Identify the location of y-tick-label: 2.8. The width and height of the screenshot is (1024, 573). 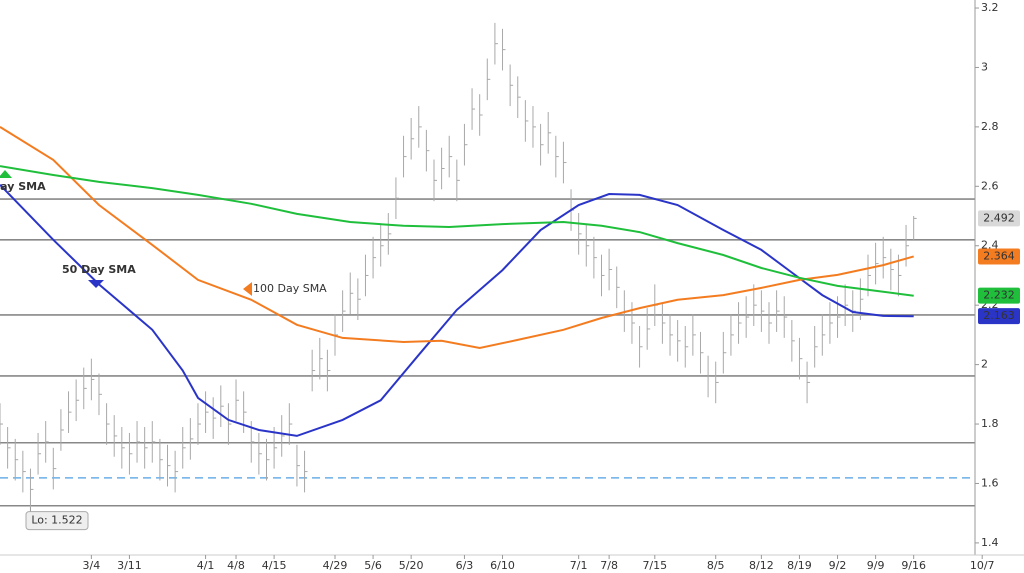
(990, 126).